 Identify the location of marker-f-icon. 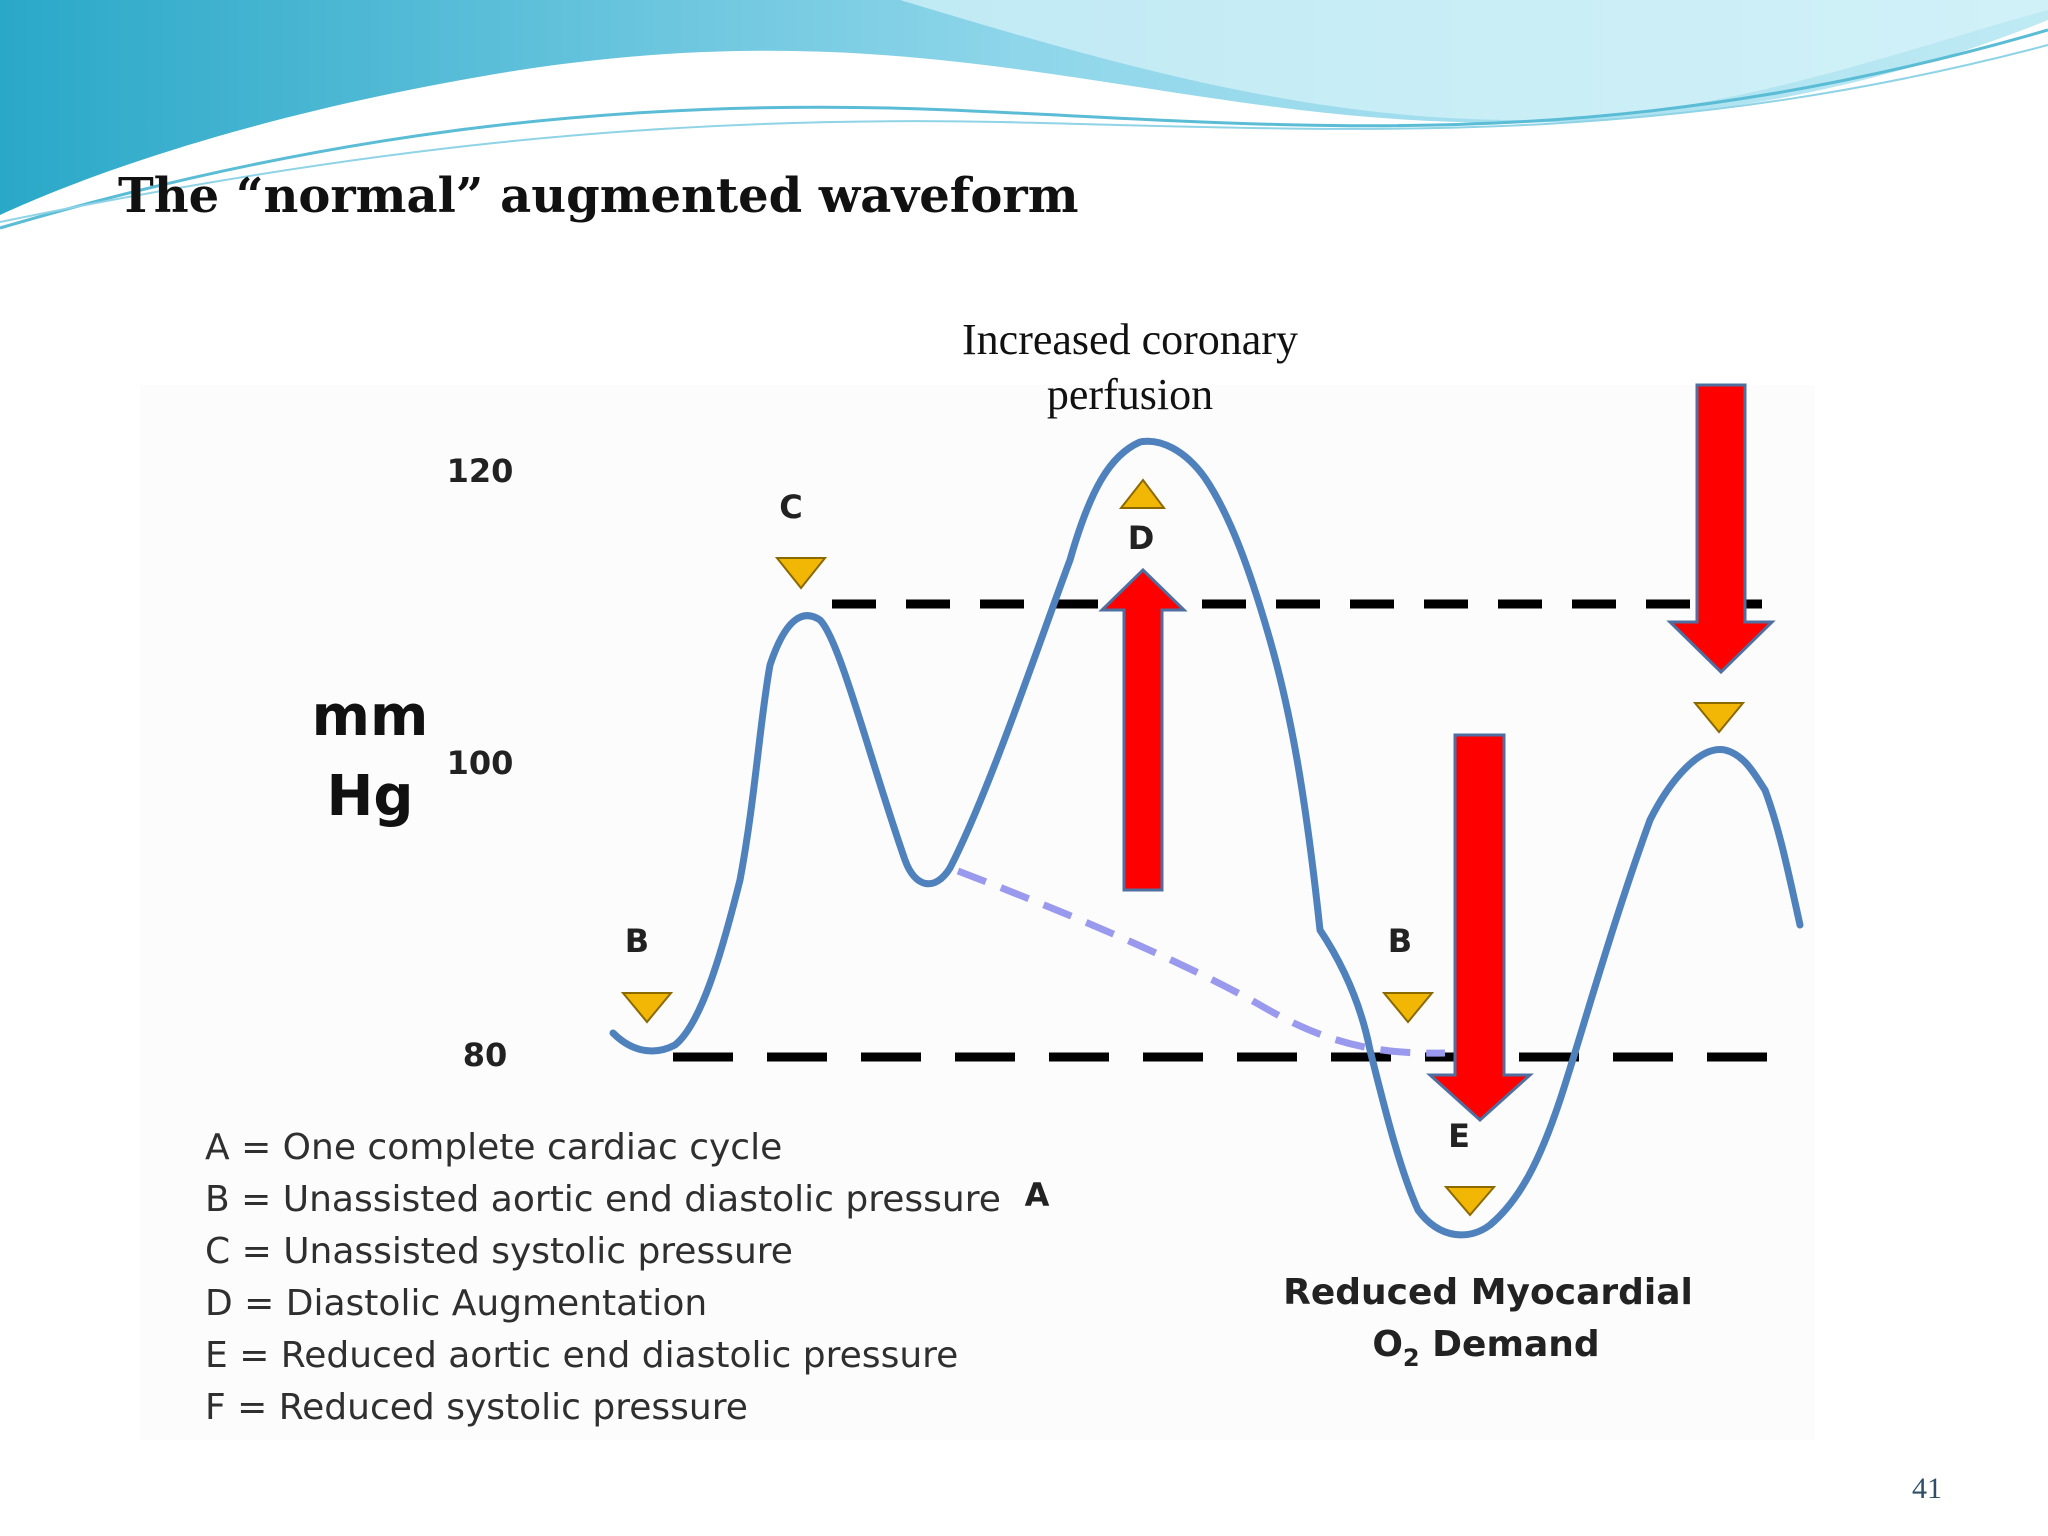
(1719, 718).